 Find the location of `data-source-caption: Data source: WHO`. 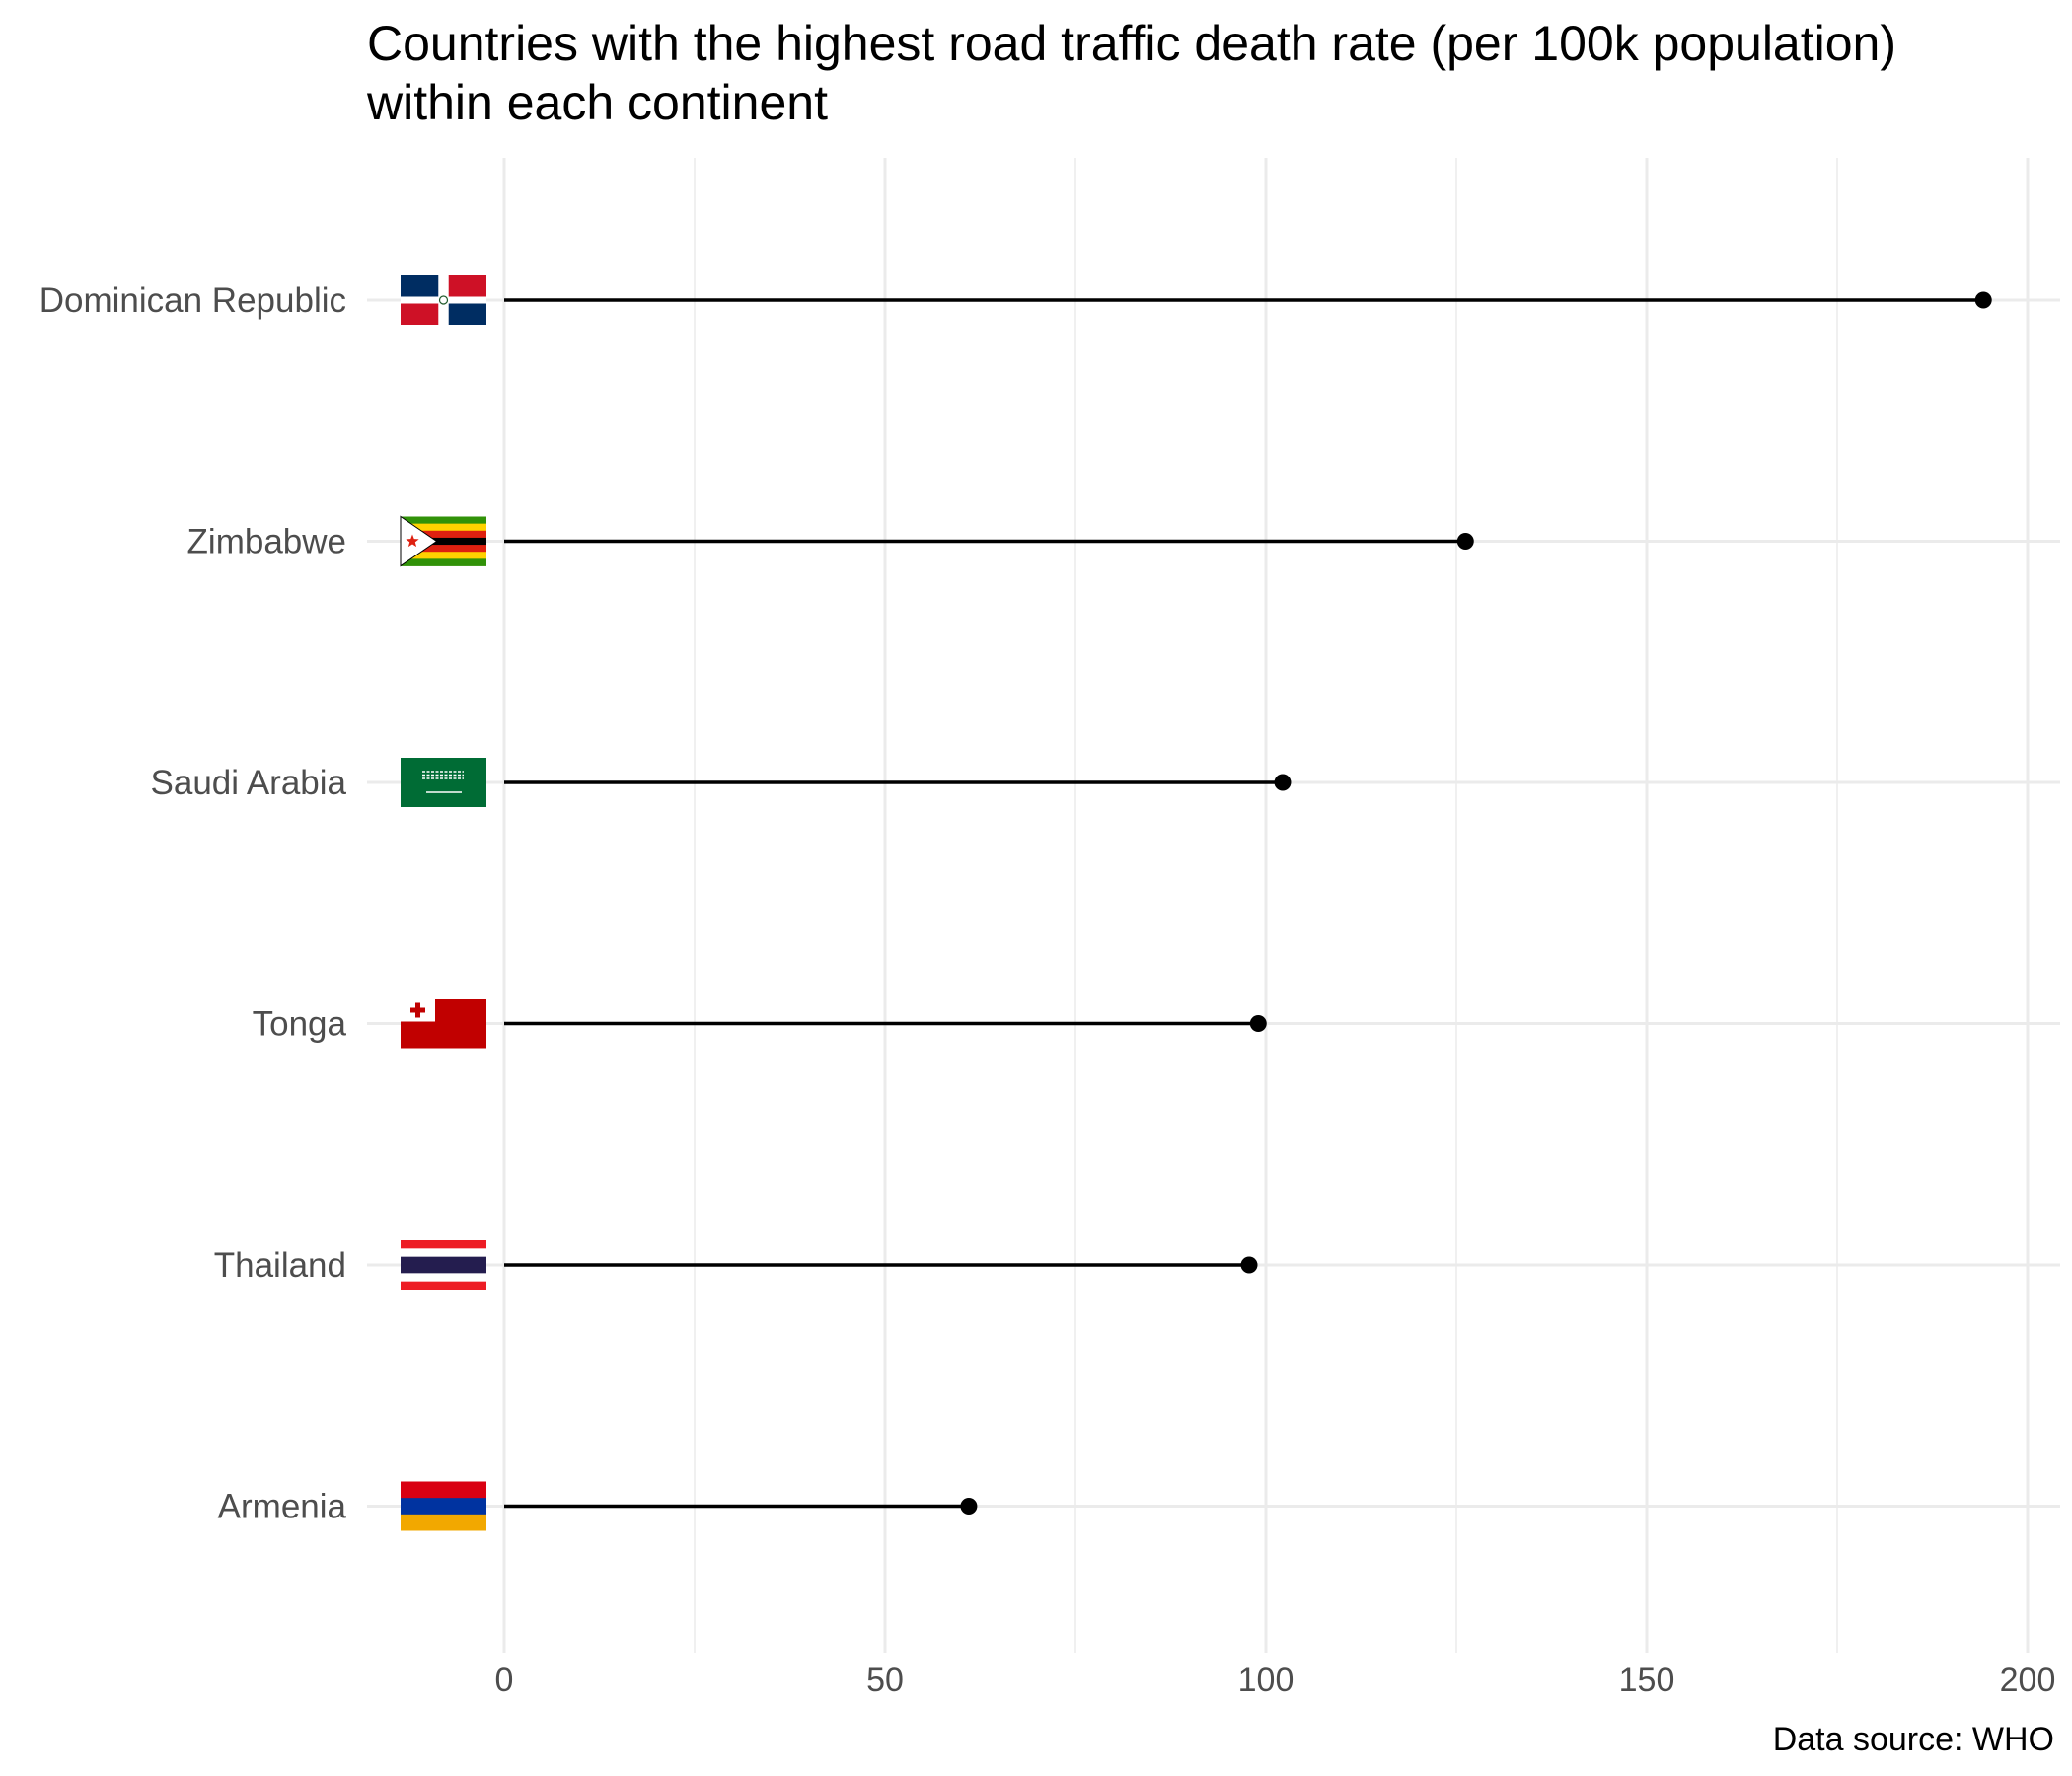

data-source-caption: Data source: WHO is located at coordinates (1913, 1740).